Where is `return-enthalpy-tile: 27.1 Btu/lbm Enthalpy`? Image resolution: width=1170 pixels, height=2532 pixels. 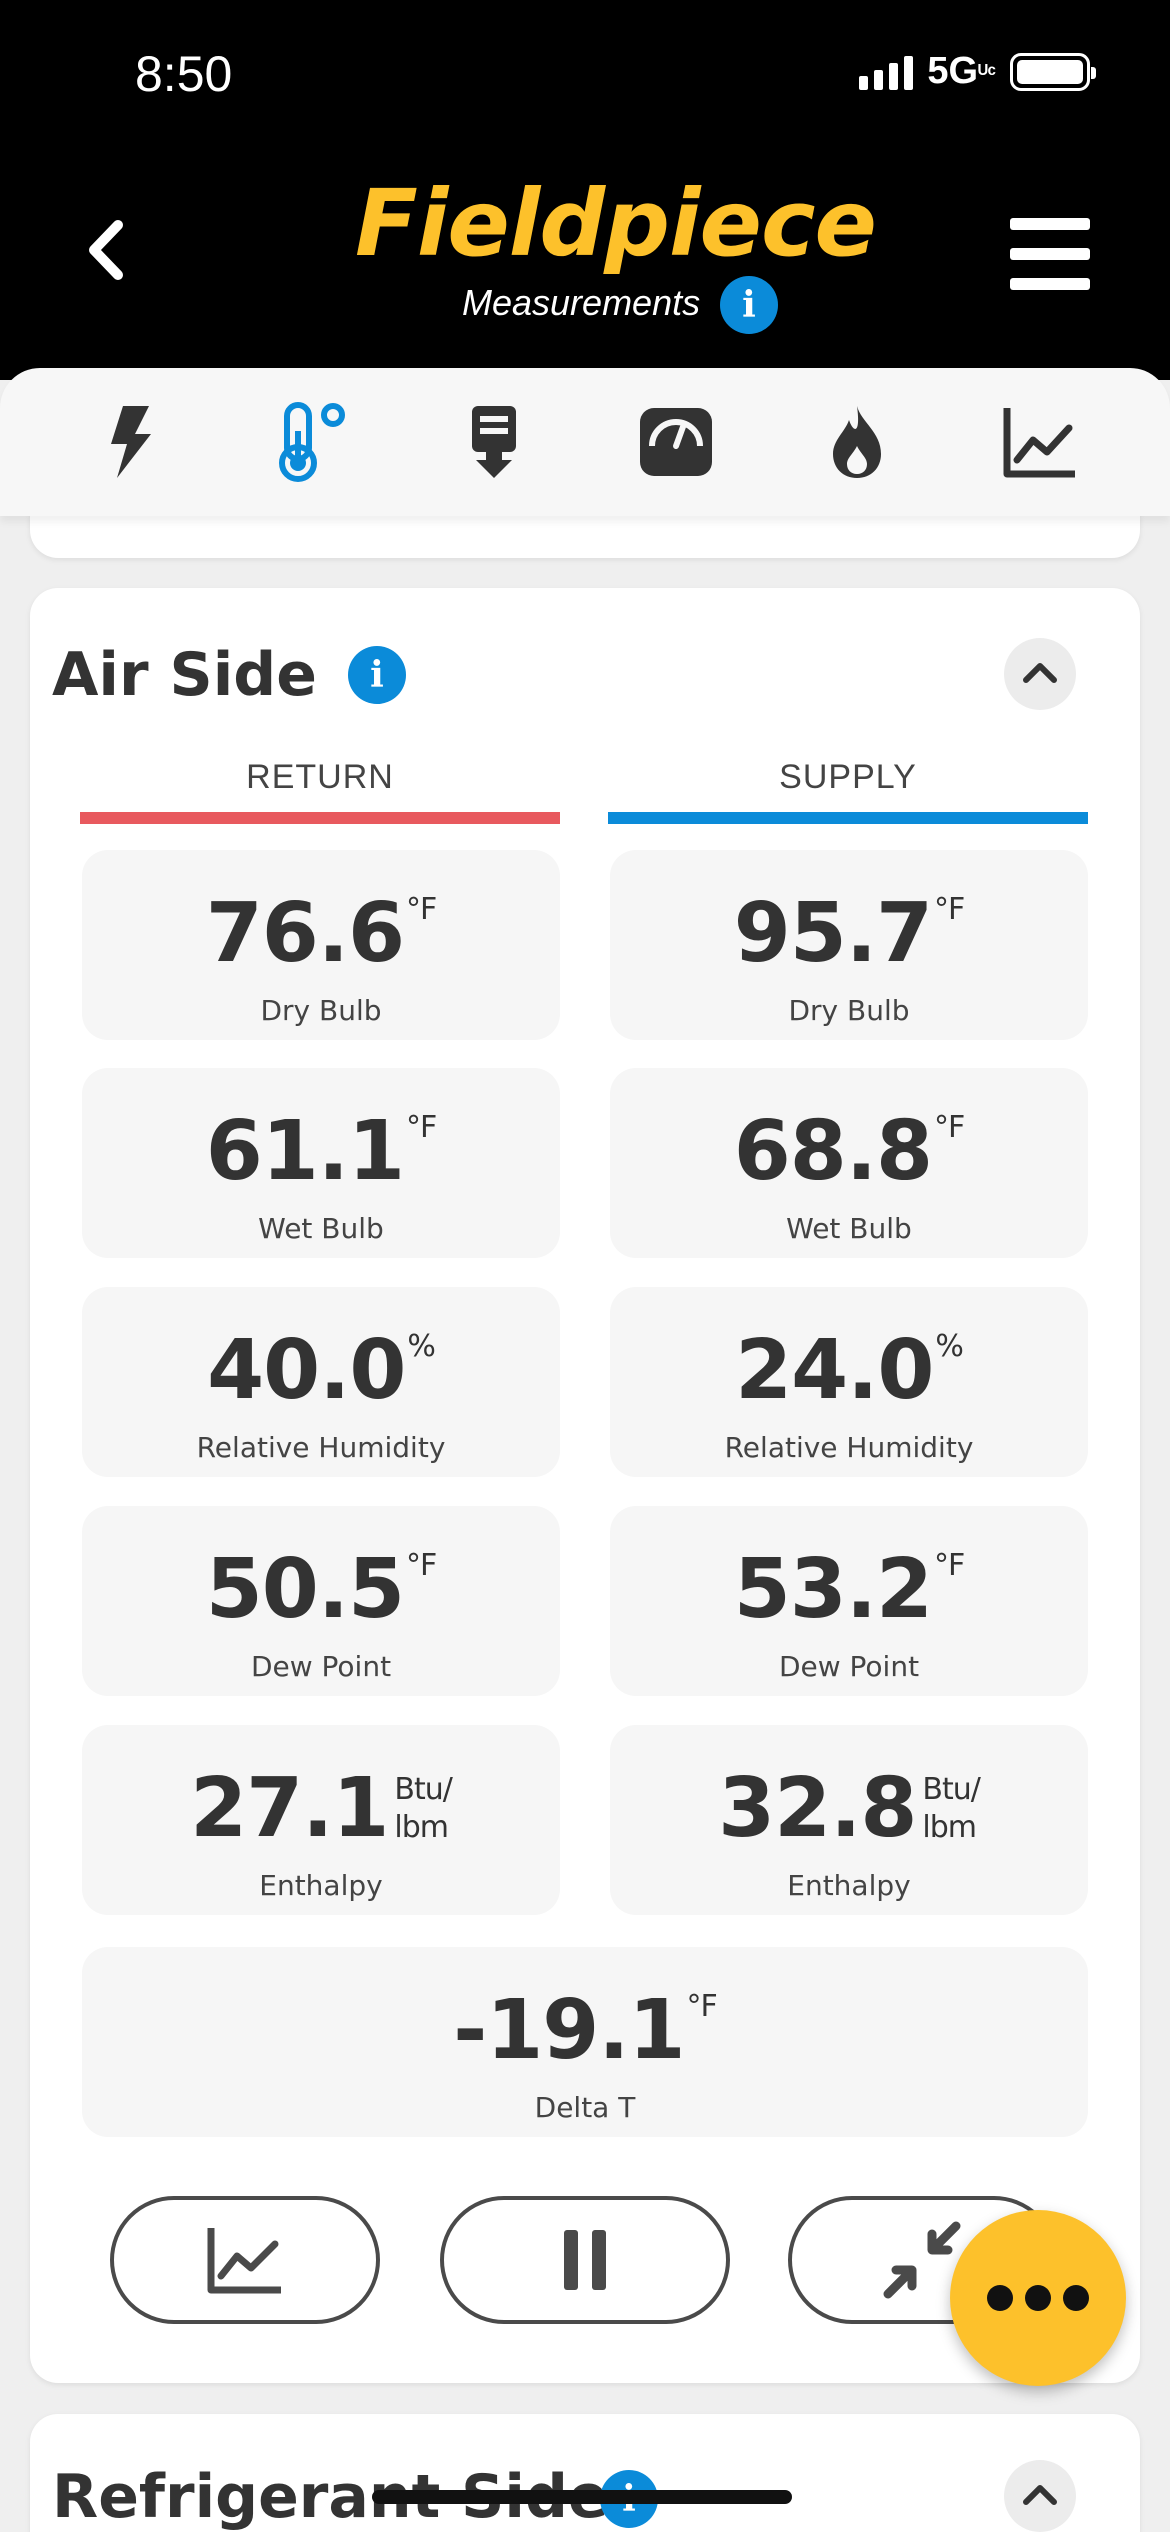
return-enthalpy-tile: 27.1 Btu/lbm Enthalpy is located at coordinates (321, 1820).